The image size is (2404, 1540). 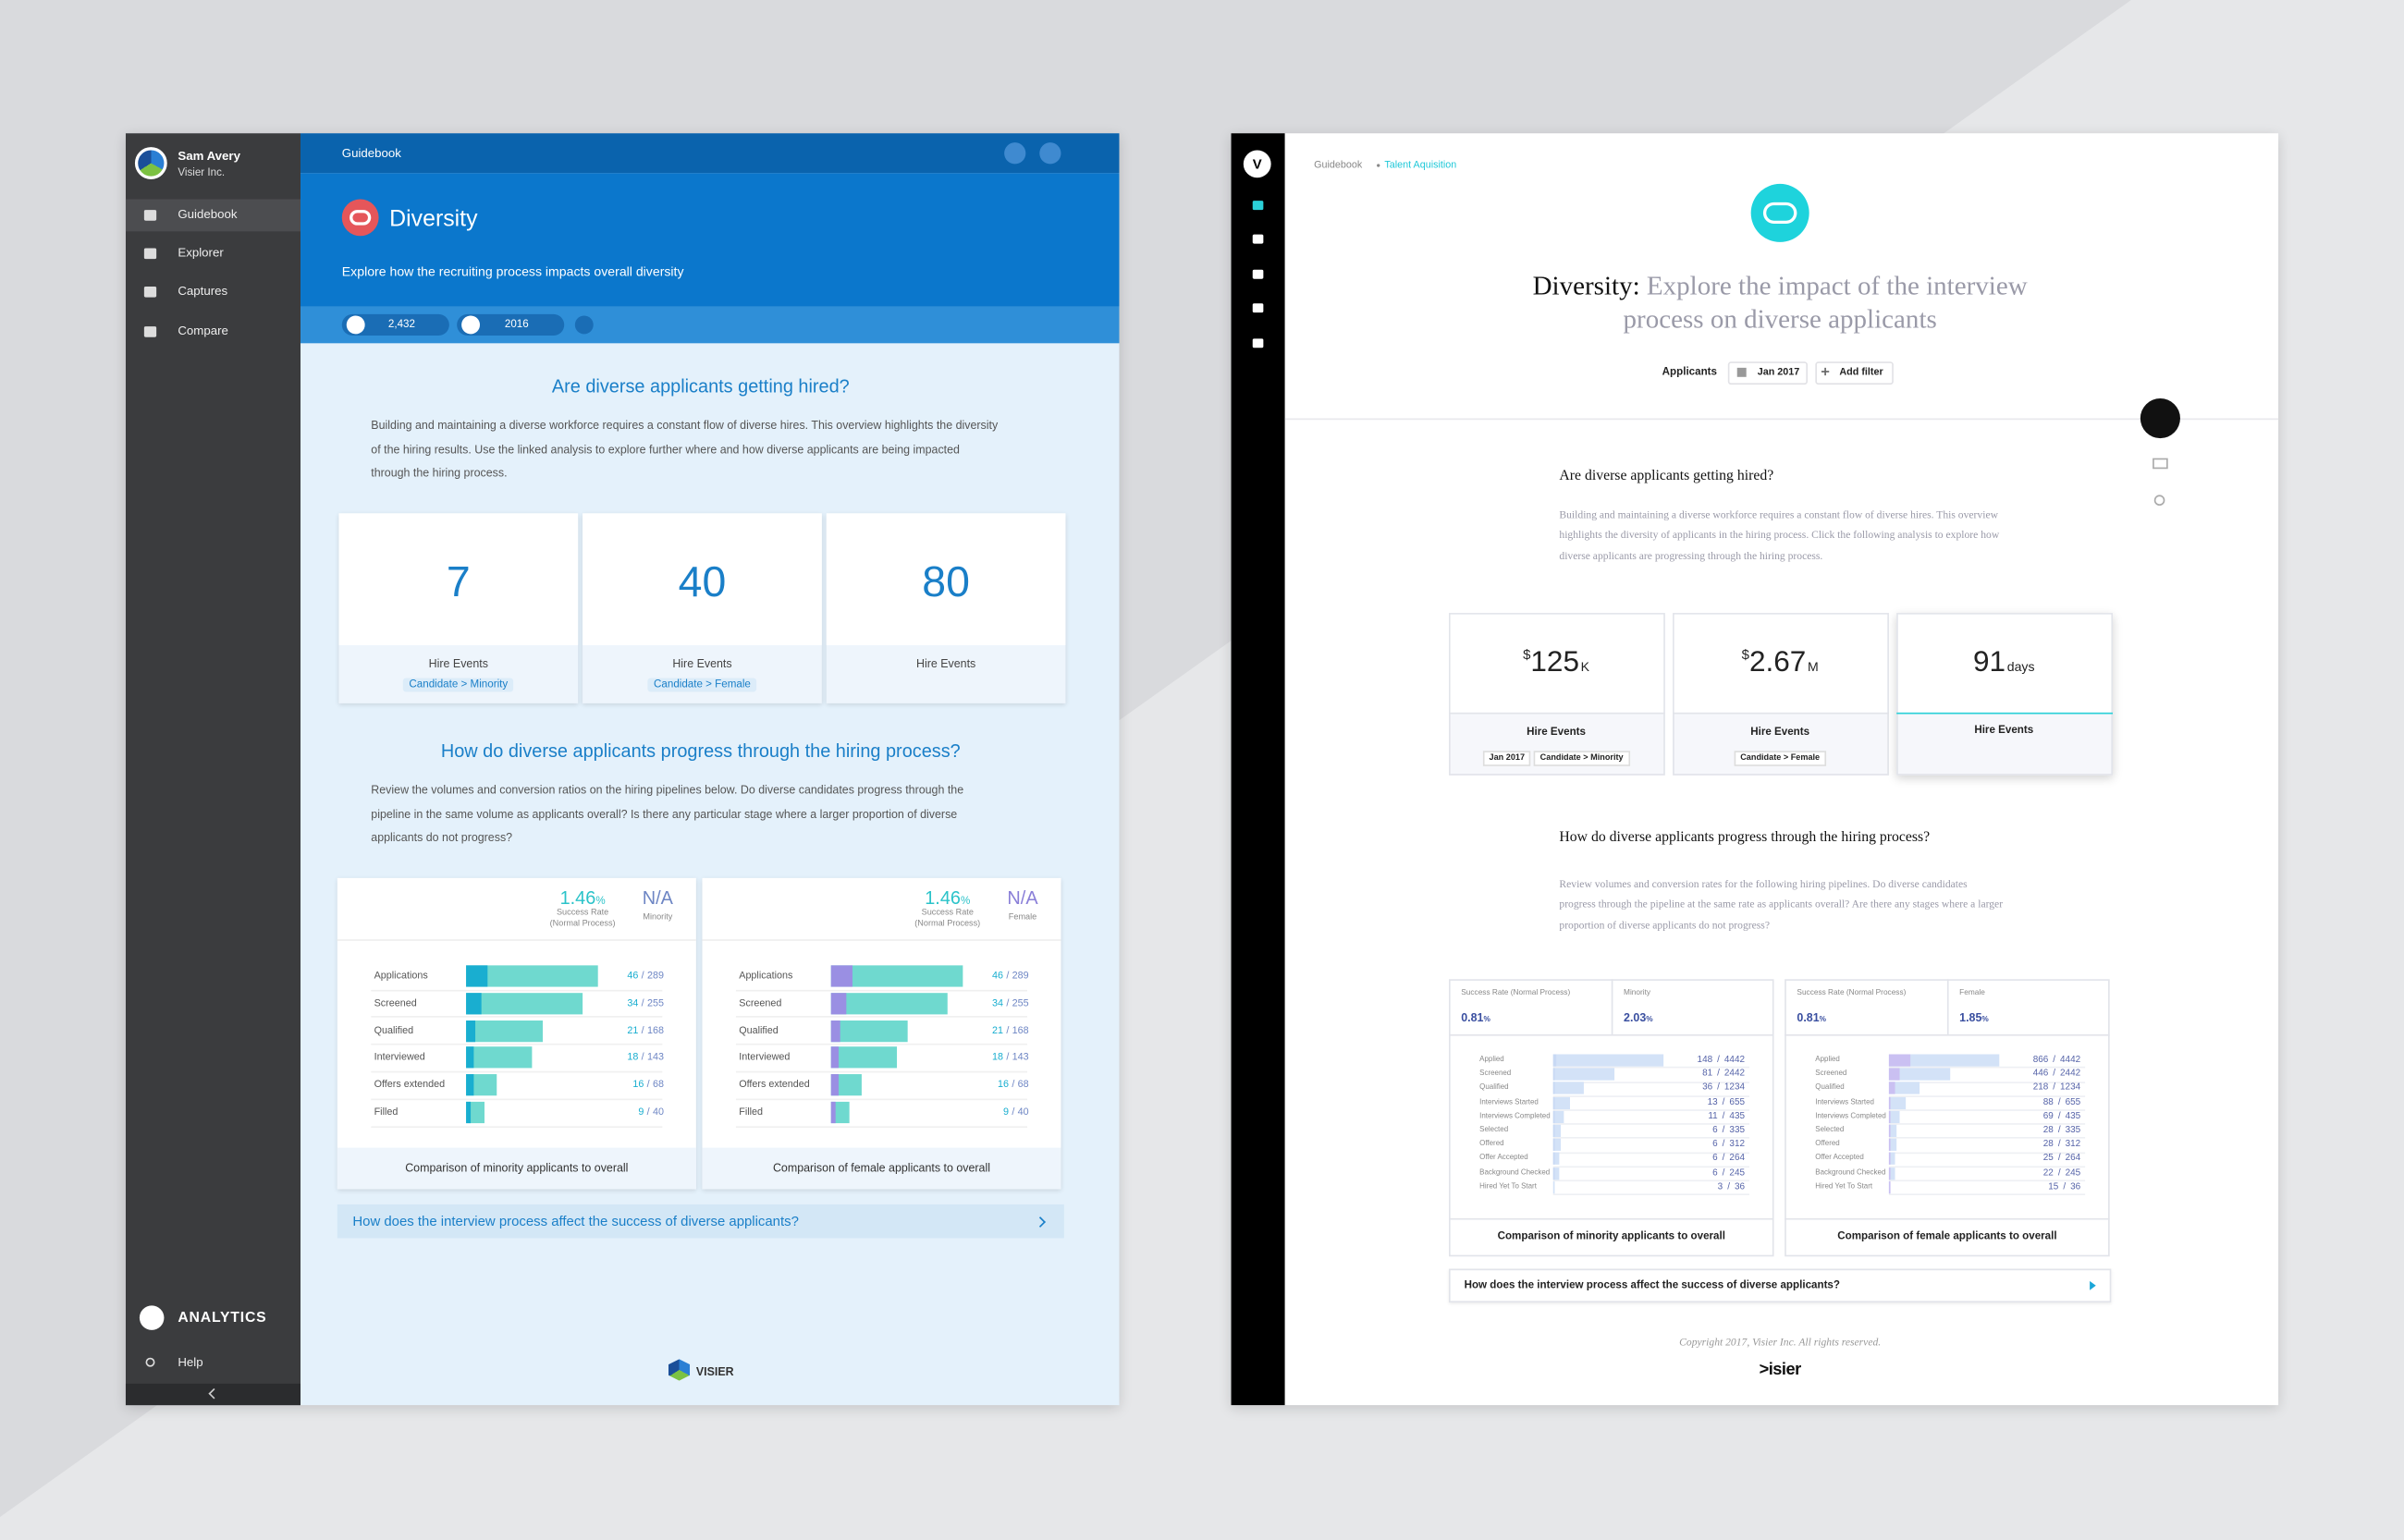 I want to click on filter-value: 2,432, so click(x=401, y=325).